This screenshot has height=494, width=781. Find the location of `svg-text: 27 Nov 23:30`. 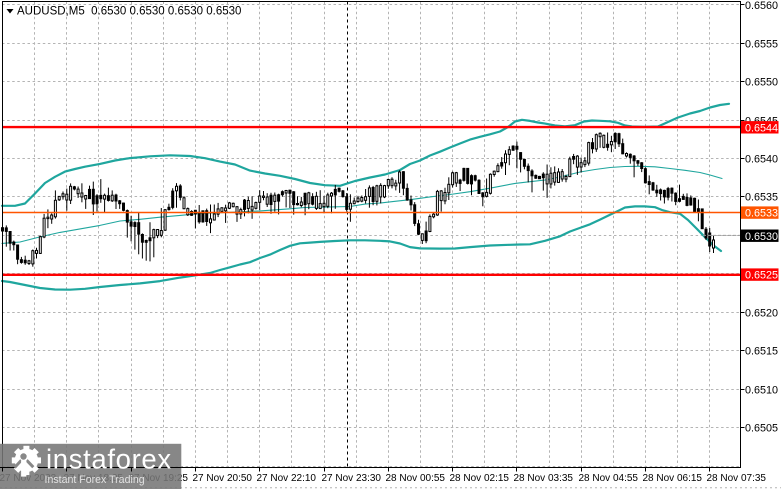

svg-text: 27 Nov 23:30 is located at coordinates (352, 478).